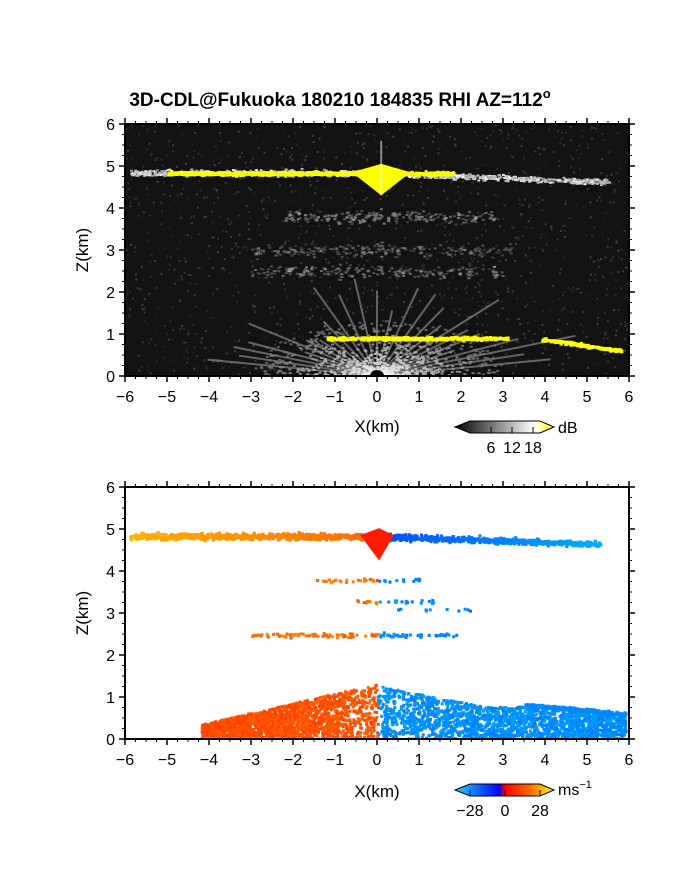 The width and height of the screenshot is (680, 880). Describe the element at coordinates (512, 448) in the screenshot. I see `colorbar-tick-label: 12` at that location.